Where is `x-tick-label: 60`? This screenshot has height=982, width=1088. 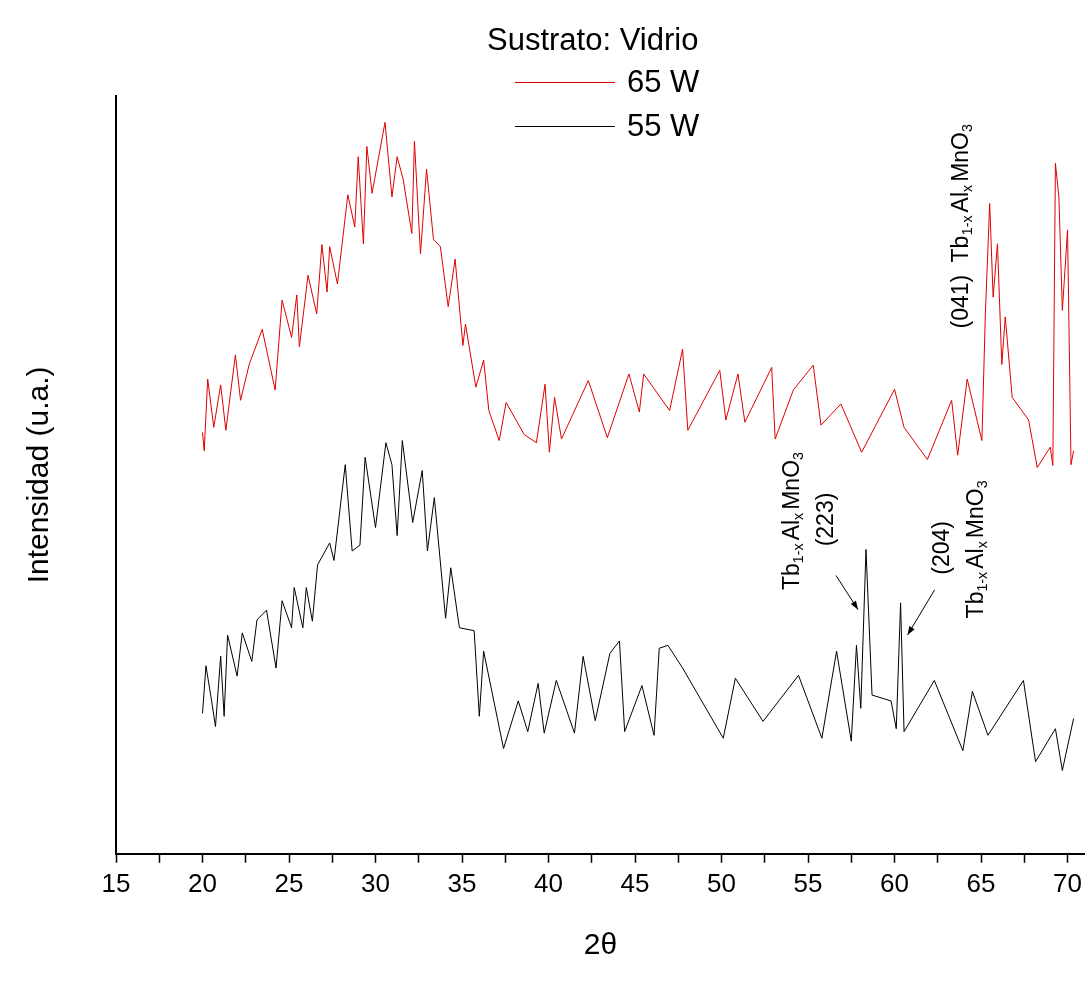 x-tick-label: 60 is located at coordinates (894, 882).